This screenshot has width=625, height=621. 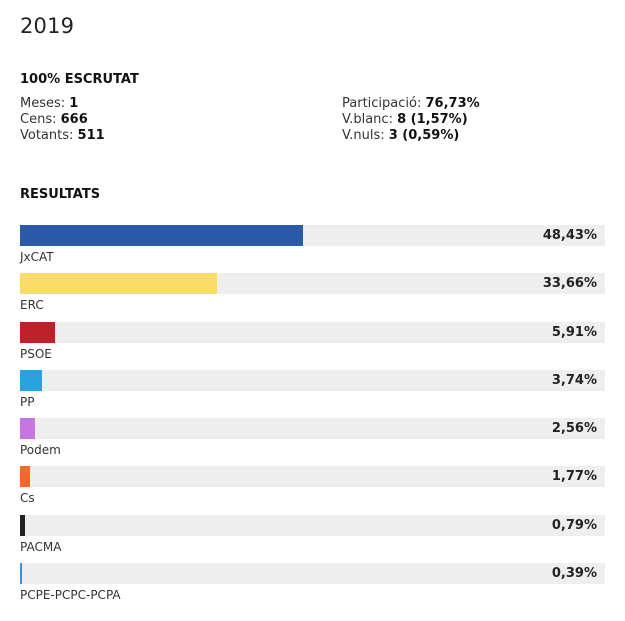 I want to click on stat-vnuls: V.nuls: 3 (0,59%), so click(x=411, y=136).